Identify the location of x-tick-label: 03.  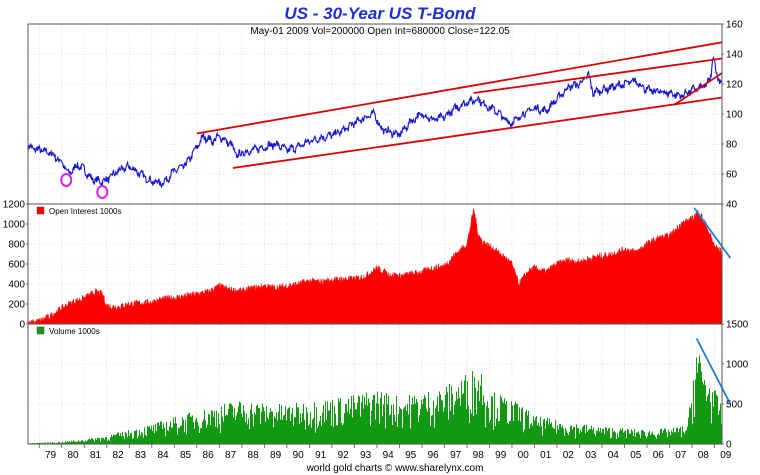
(591, 455).